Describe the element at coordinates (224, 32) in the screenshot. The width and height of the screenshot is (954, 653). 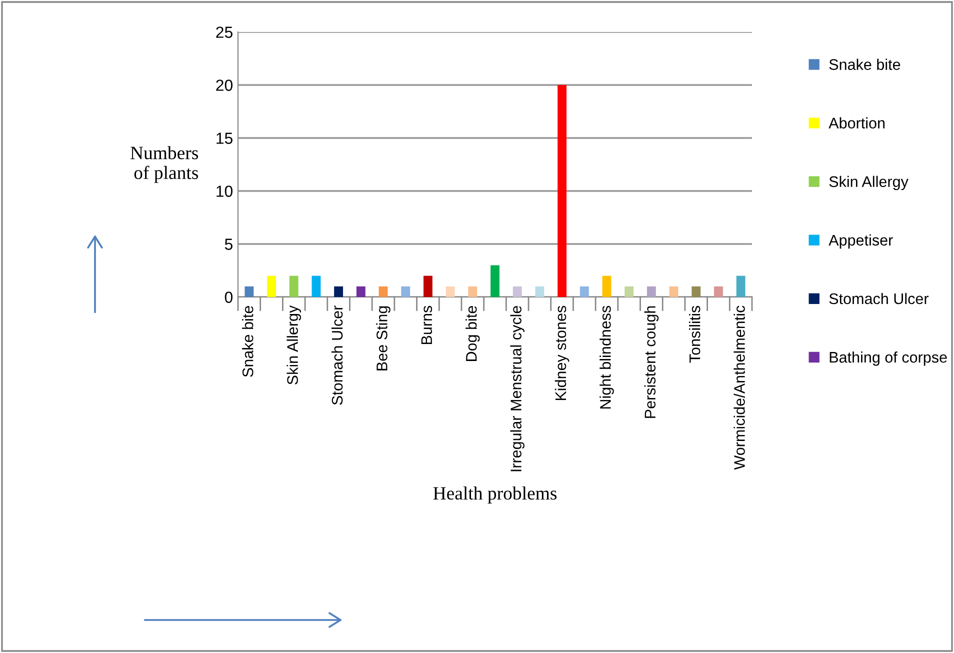
I see `y-tick-label: 25` at that location.